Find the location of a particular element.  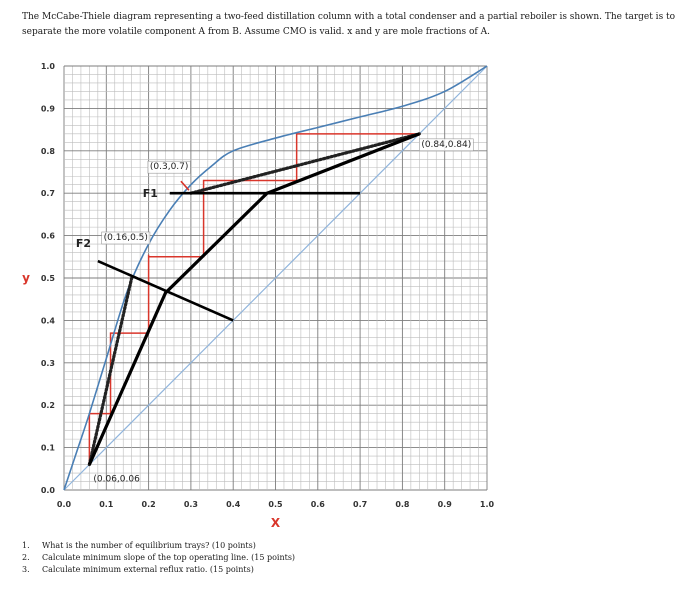

point-label: (0.16,0.5) is located at coordinates (126, 238).